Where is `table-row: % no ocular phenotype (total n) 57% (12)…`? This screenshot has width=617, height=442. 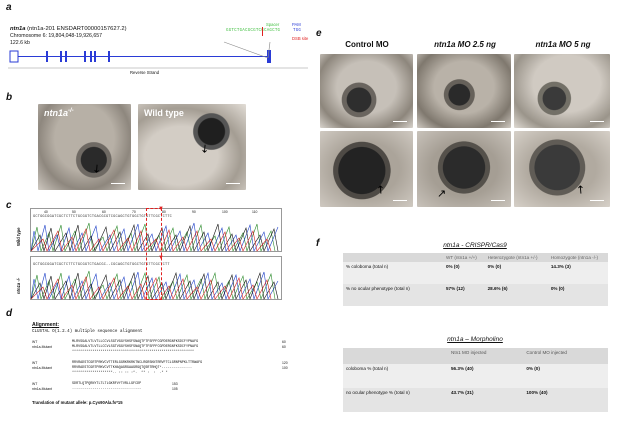
table-row: % no ocular phenotype (total n) 57% (12)… is located at coordinates (475, 295).